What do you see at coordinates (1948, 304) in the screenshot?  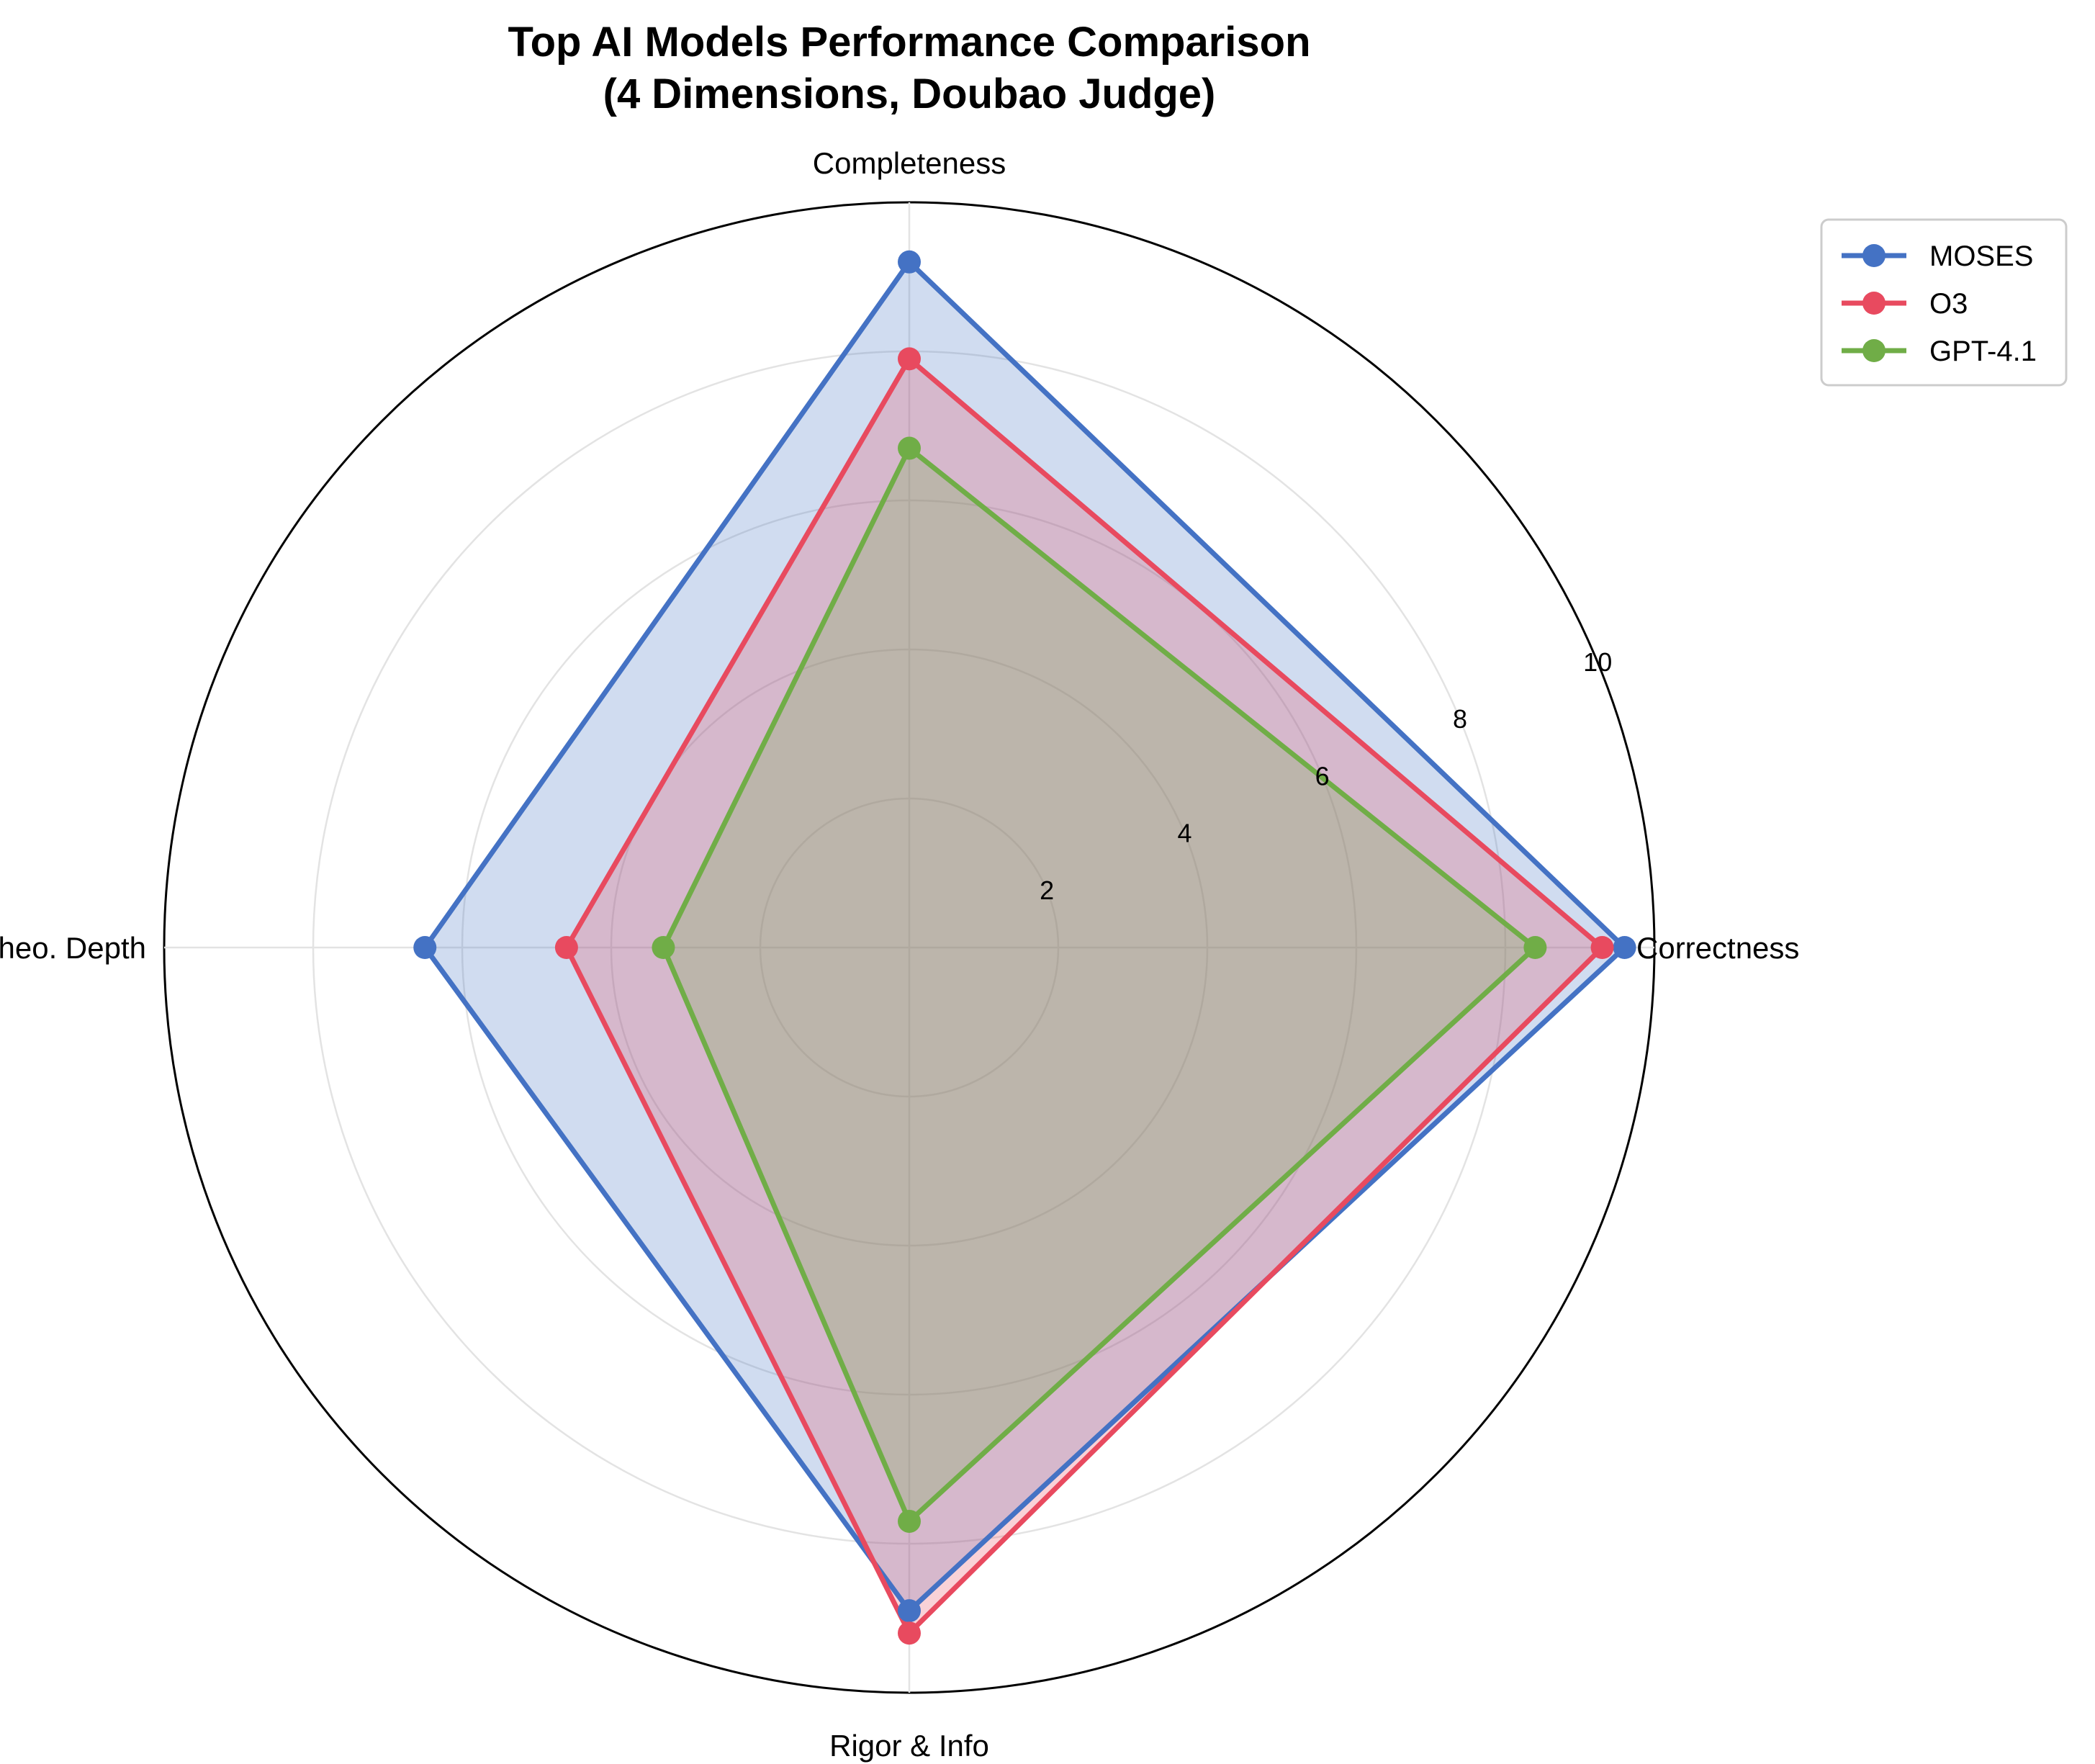 I see `legend-label-1: O3` at bounding box center [1948, 304].